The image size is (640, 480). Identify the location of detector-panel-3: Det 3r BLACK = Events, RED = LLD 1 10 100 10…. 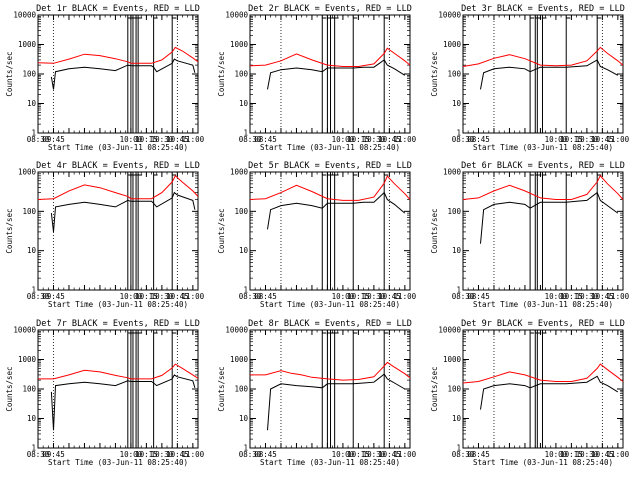
(530, 78).